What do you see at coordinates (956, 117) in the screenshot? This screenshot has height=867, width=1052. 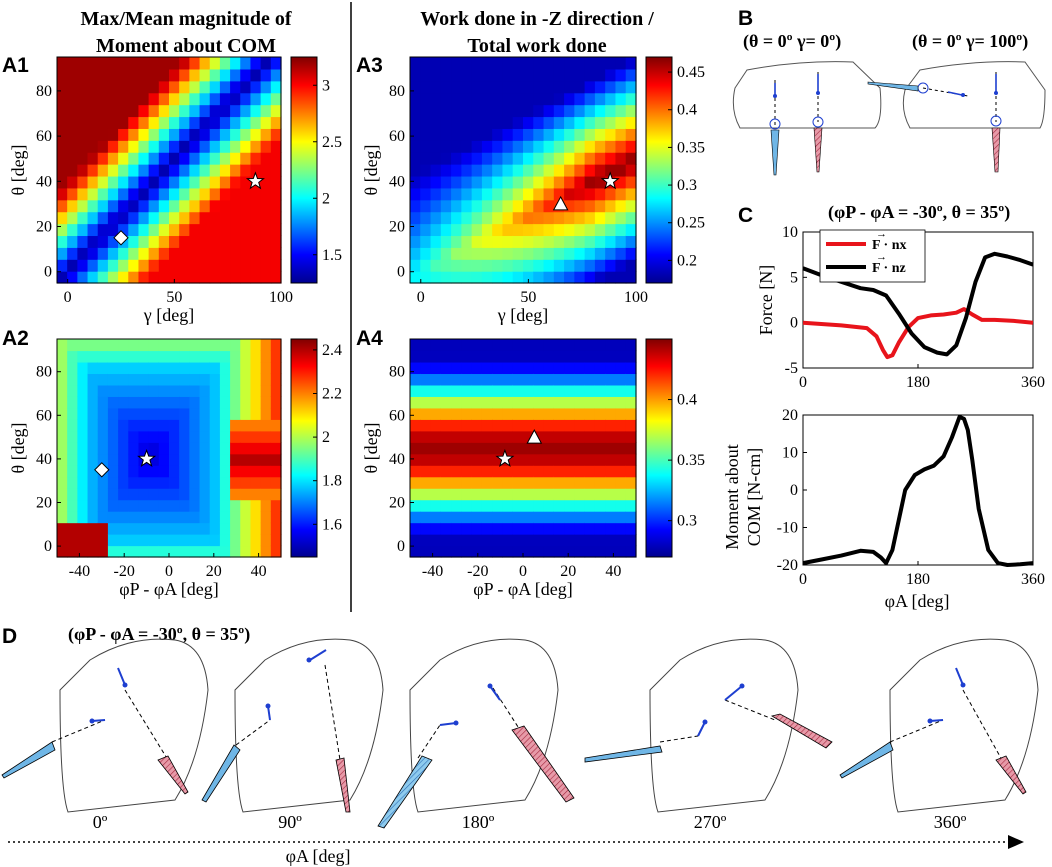 I see `panel-b-right-diagram` at bounding box center [956, 117].